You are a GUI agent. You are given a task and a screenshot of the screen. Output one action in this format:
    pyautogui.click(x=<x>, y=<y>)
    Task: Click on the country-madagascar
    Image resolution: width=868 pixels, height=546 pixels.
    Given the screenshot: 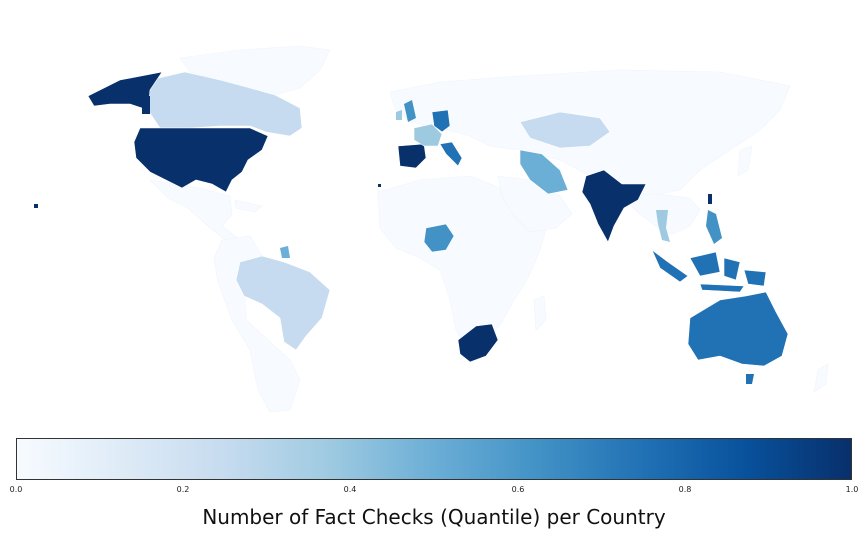 What is the action you would take?
    pyautogui.click(x=540, y=313)
    